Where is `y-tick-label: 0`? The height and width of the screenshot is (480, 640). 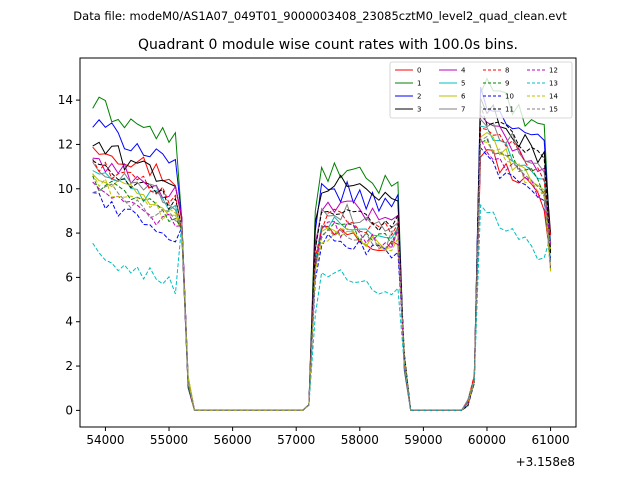
y-tick-label: 0 is located at coordinates (69, 410).